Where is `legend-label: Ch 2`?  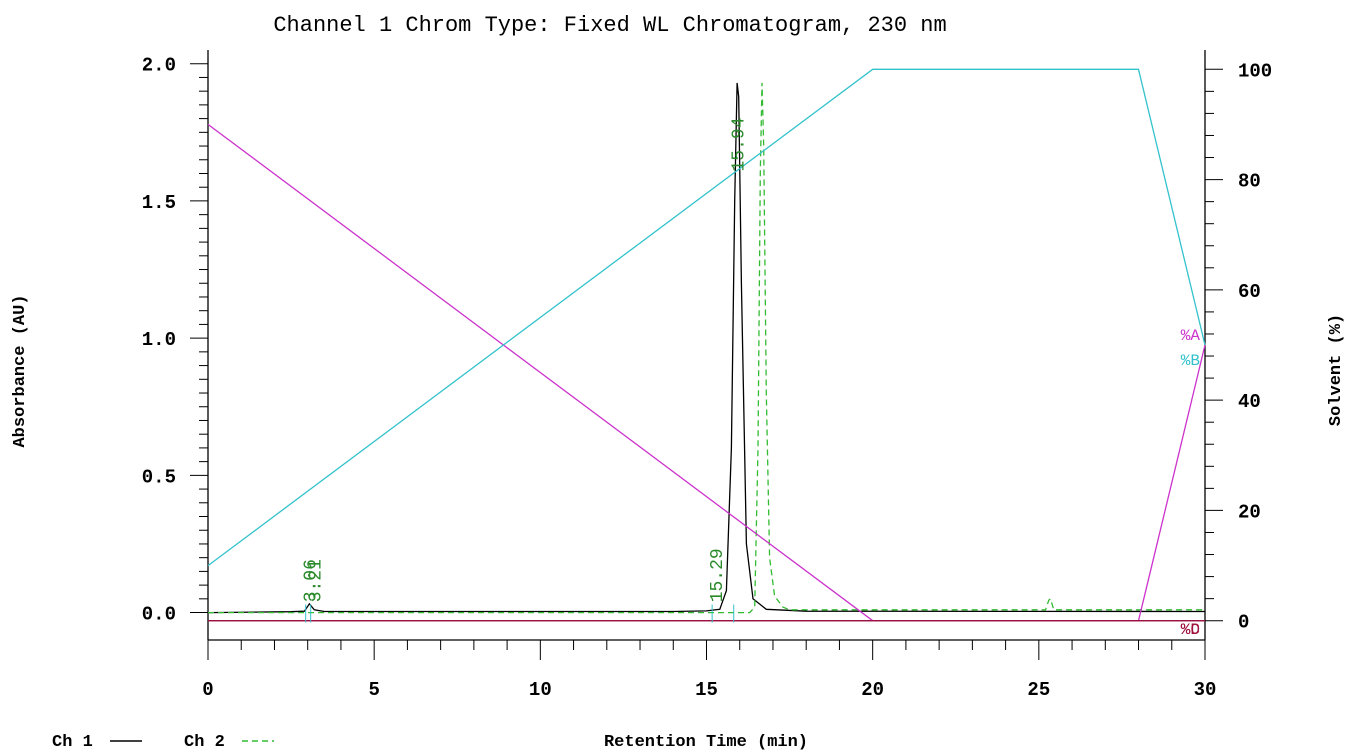 legend-label: Ch 2 is located at coordinates (204, 742).